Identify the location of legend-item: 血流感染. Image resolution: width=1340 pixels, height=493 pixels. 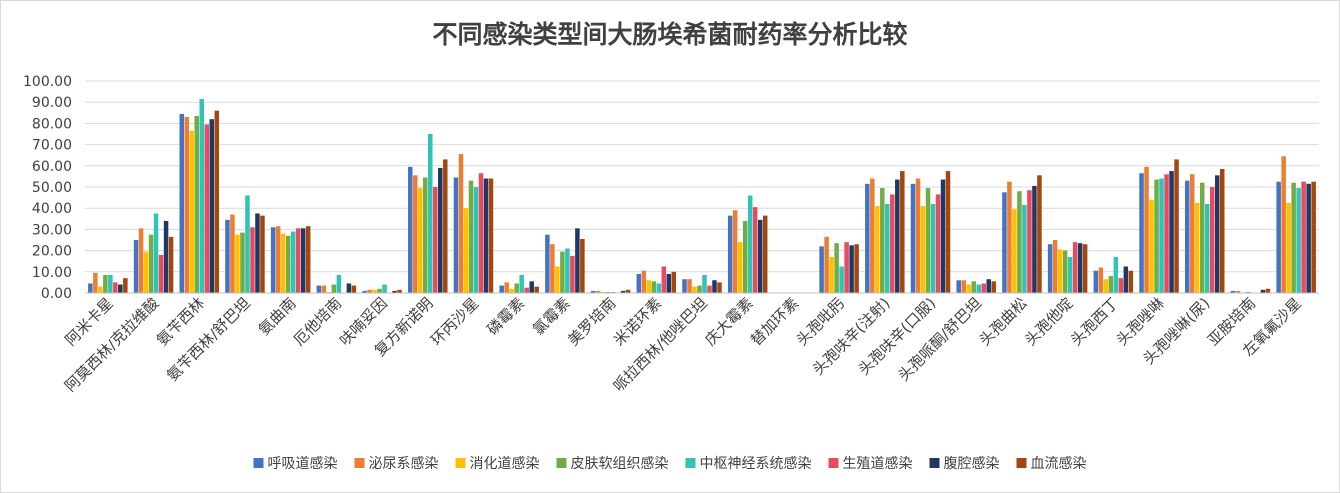
(1051, 463).